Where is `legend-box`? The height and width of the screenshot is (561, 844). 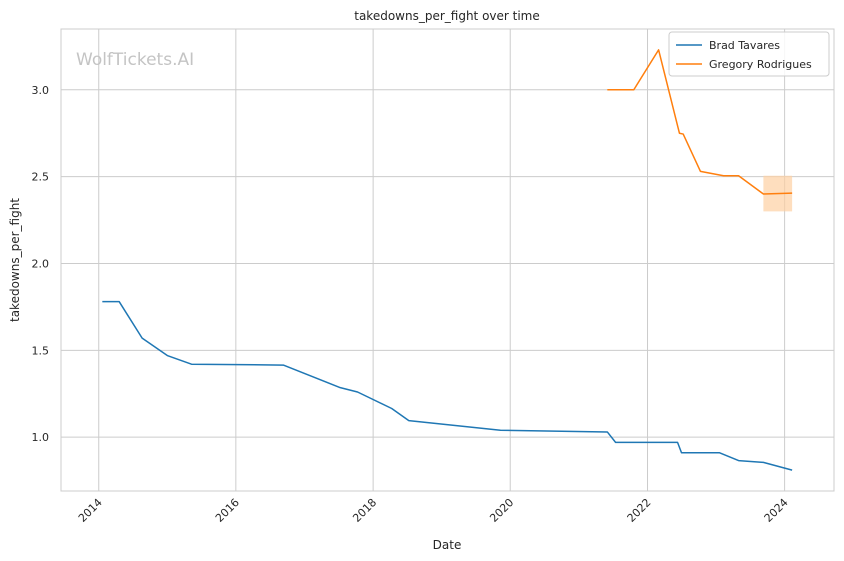
legend-box is located at coordinates (749, 54).